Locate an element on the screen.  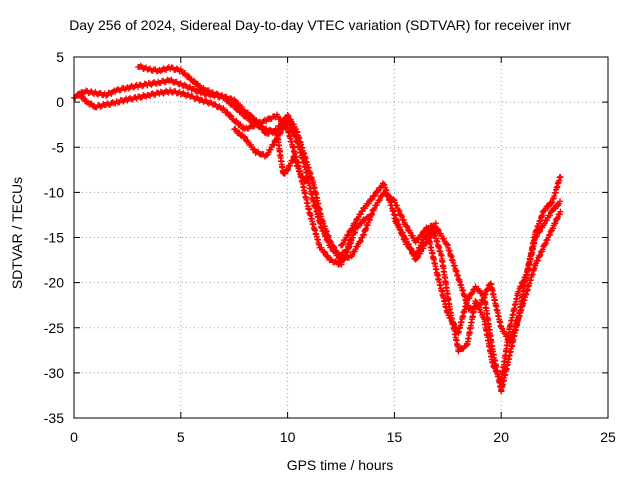
y-tick-label: -5 is located at coordinates (58, 147).